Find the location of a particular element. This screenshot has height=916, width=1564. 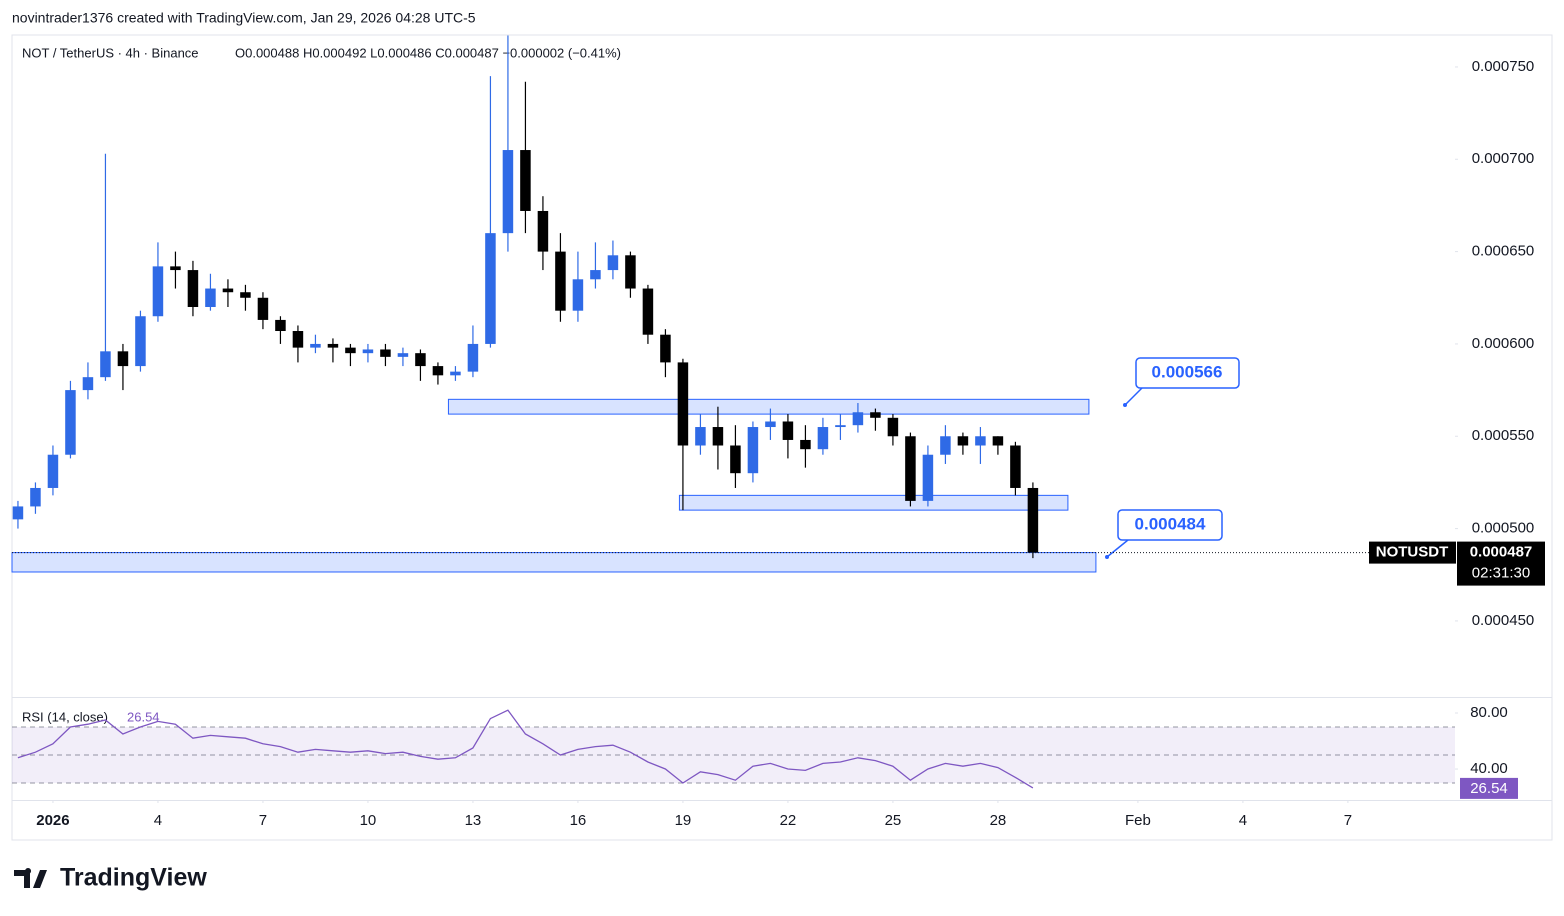

logo: TradingView is located at coordinates (110, 878).